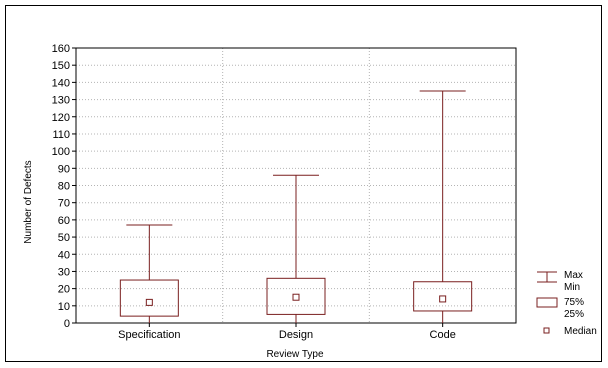  What do you see at coordinates (64, 238) in the screenshot?
I see `y-tick-label-50: 50` at bounding box center [64, 238].